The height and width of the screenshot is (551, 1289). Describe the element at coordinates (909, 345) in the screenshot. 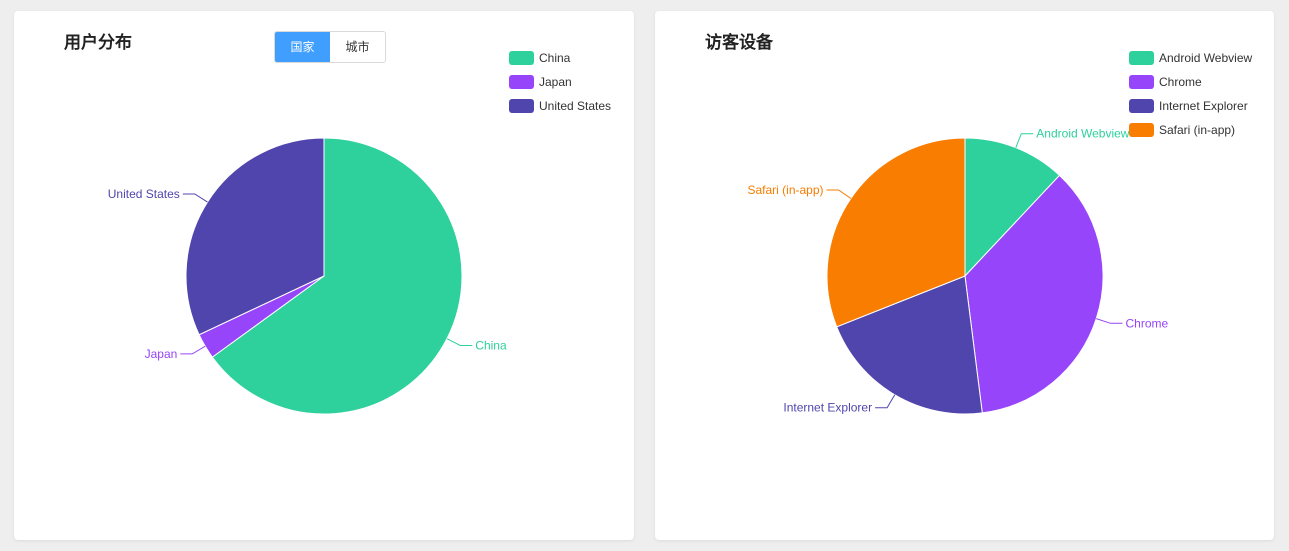

I see `pie-slice-internet-explorer` at that location.